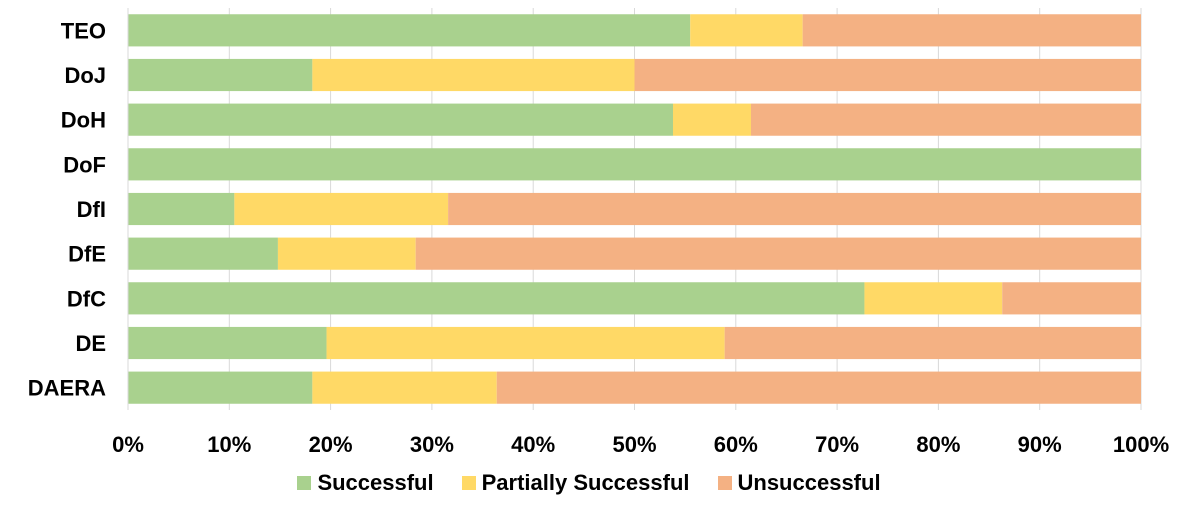 This screenshot has width=1178, height=514. I want to click on y-category-label: DoJ, so click(85, 75).